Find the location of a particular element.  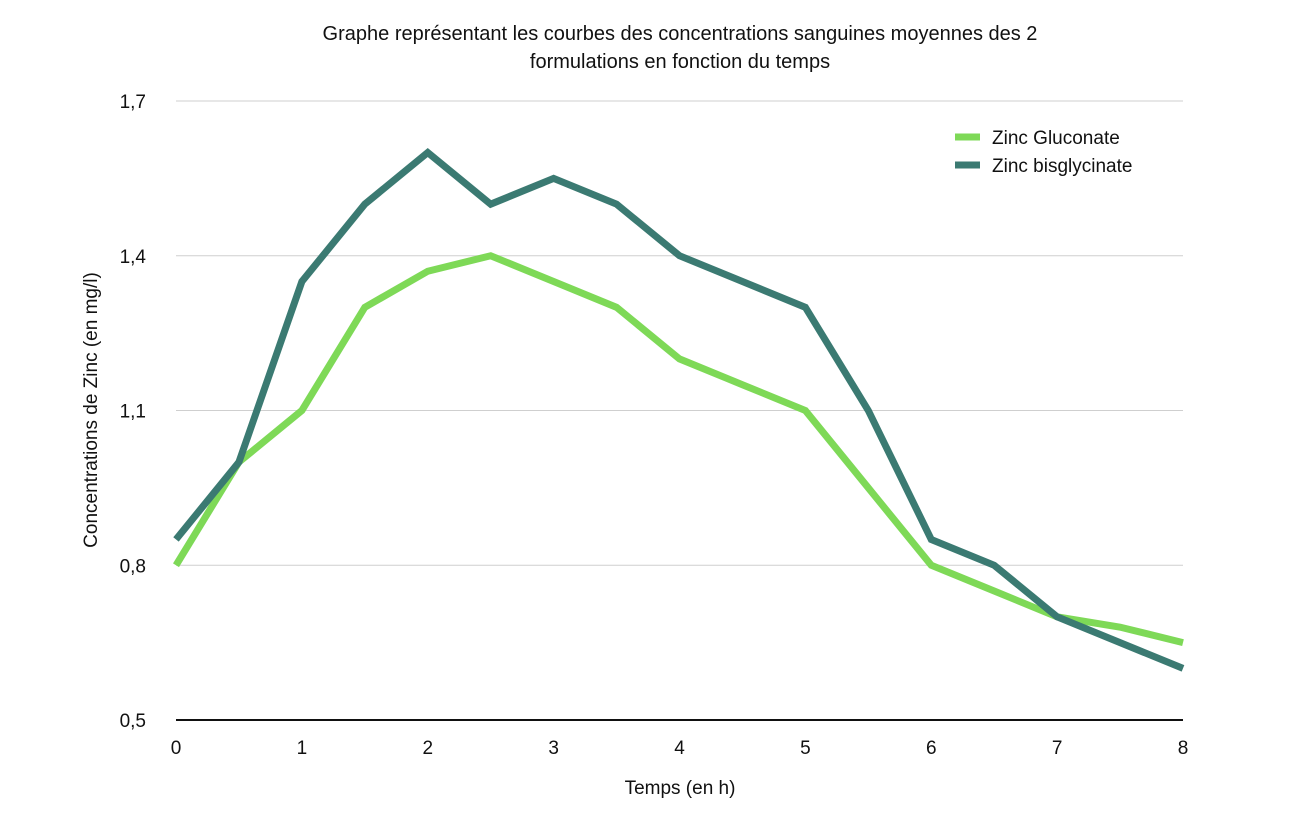

x-tick-label: 4 is located at coordinates (679, 748).